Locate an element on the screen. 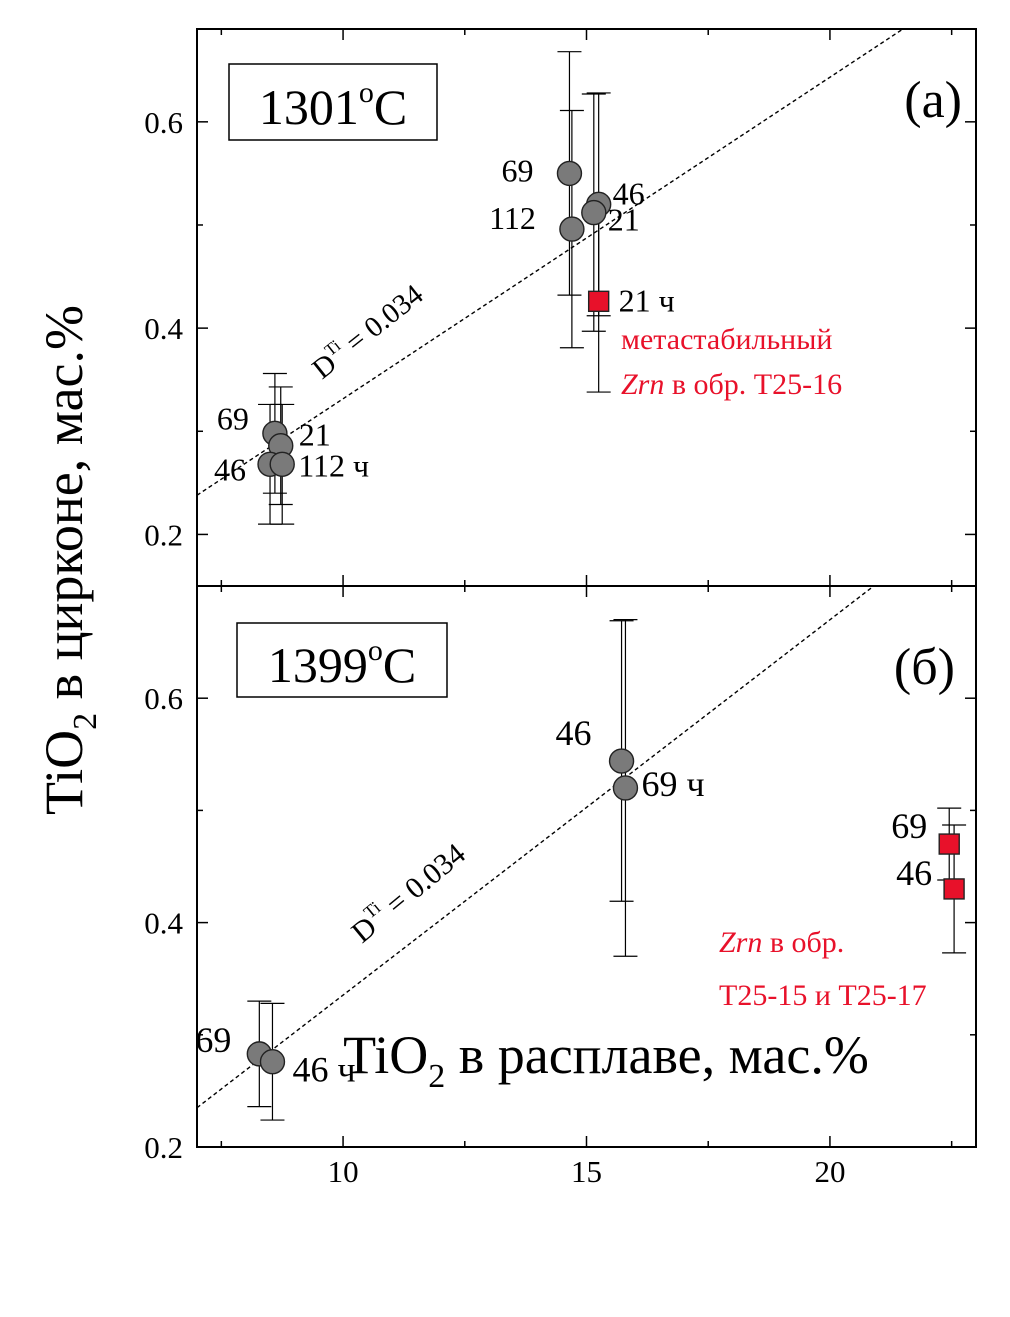  panel-a-note-line2: Zrn в обр. Т25-16 is located at coordinates (731, 384).